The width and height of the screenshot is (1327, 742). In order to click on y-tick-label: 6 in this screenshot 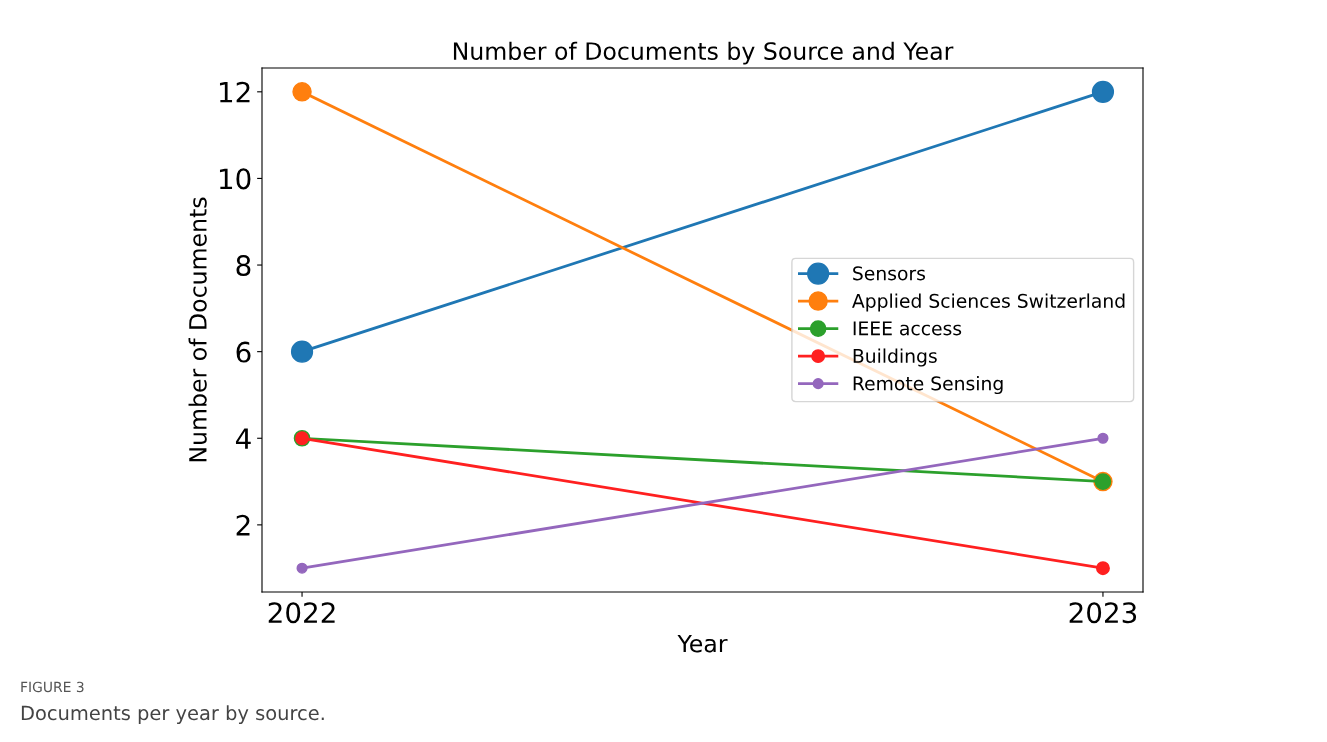, I will do `click(243, 352)`.